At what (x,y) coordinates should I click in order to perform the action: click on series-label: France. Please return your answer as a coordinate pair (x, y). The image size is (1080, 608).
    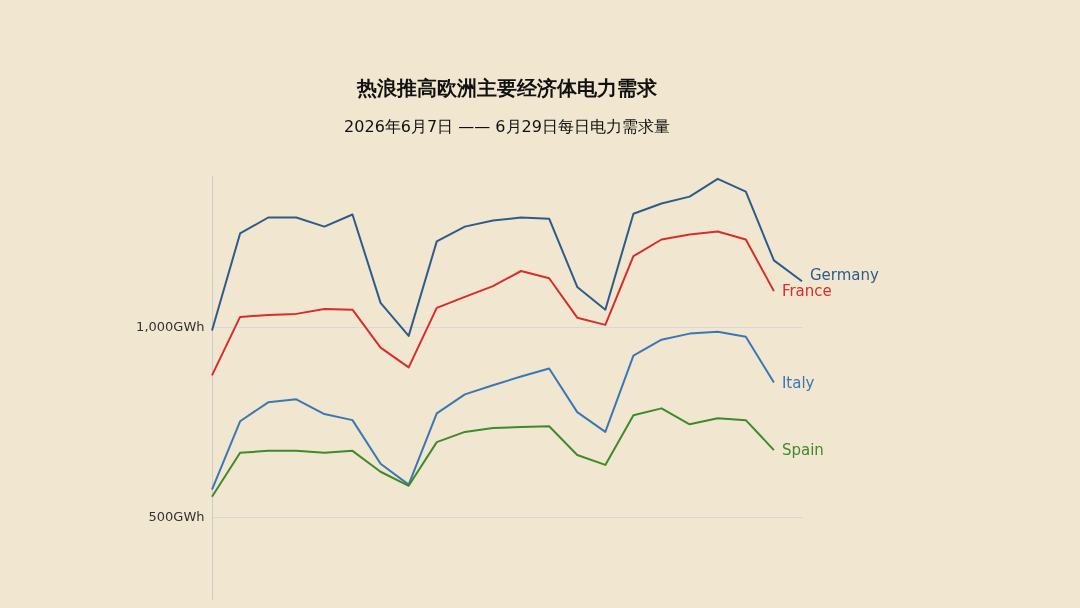
    Looking at the image, I should click on (806, 291).